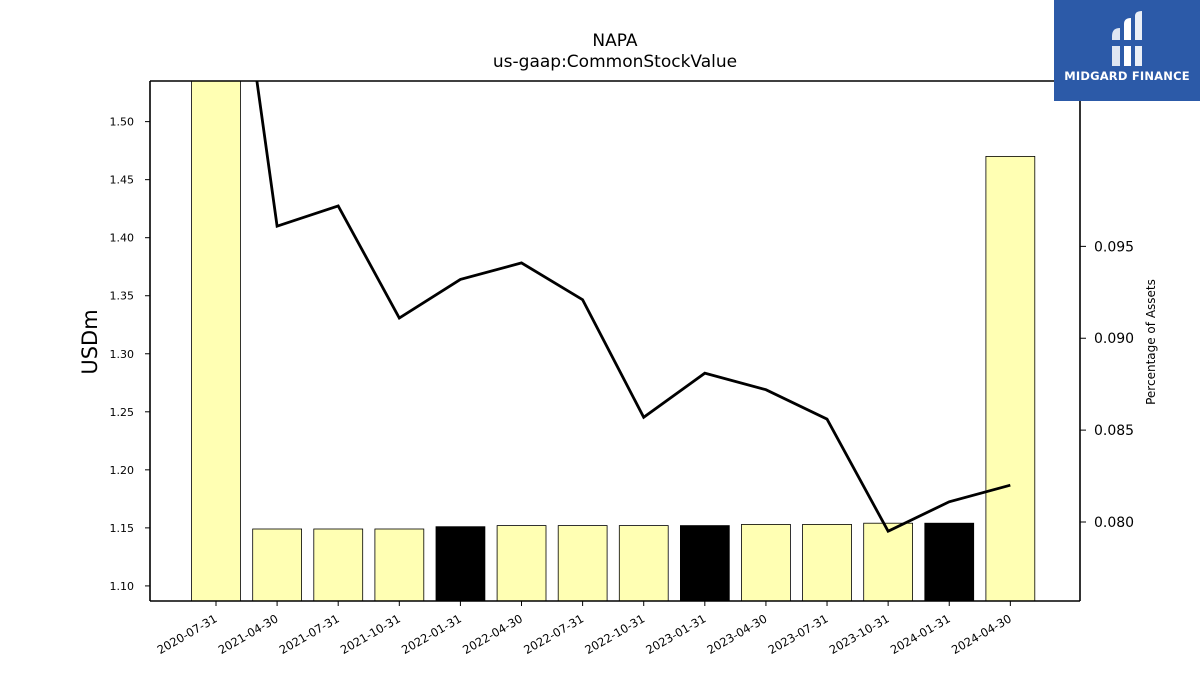 The image size is (1200, 675). I want to click on x-tick-label: 2021-10-31, so click(370, 634).